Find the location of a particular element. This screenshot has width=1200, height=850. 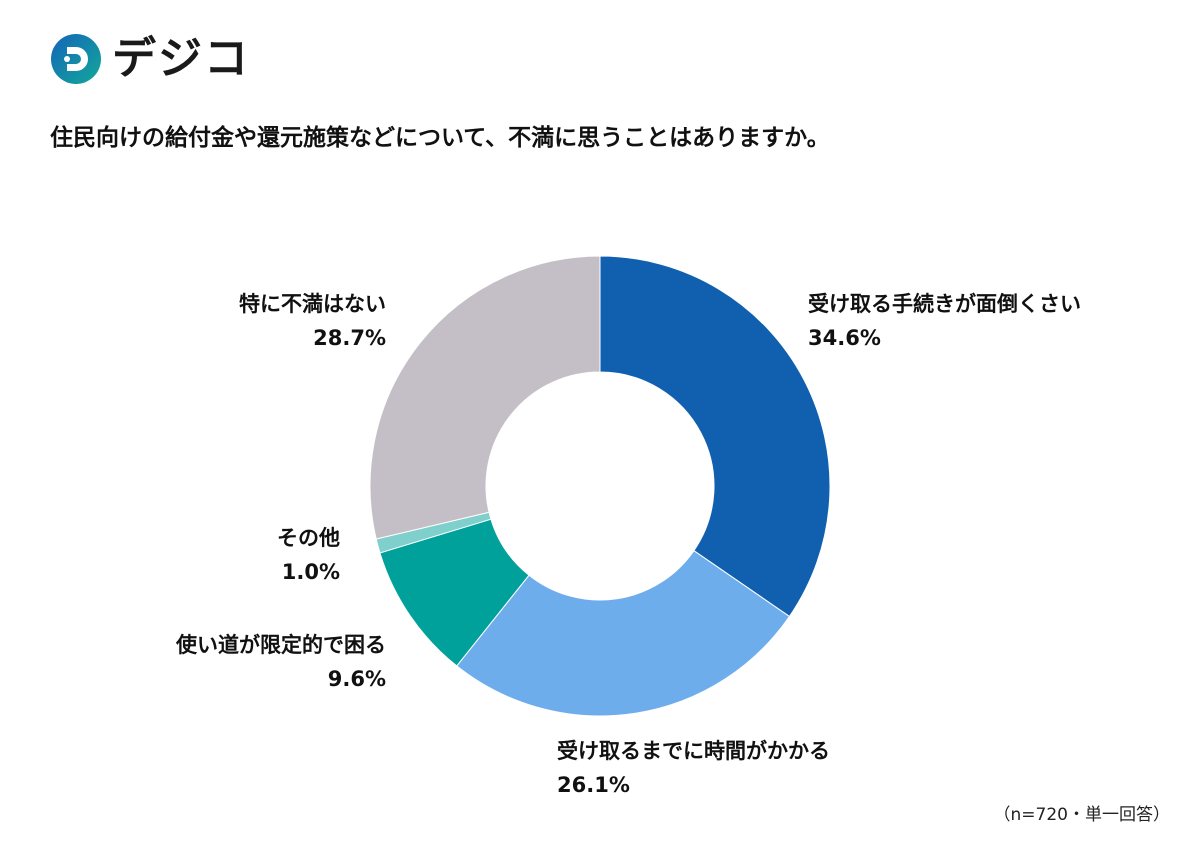

brand-logo: デジコ is located at coordinates (150, 59).